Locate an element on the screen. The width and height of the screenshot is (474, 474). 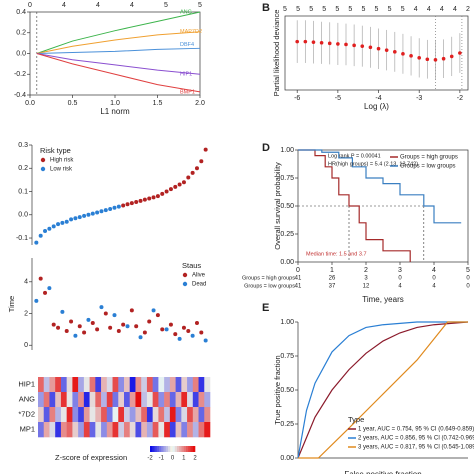
table-count: 3 is located at coordinates (366, 279).